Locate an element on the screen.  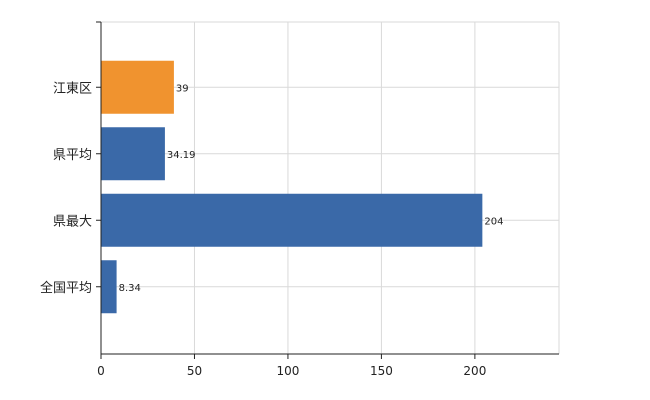
x-tick-label-1: 50 is located at coordinates (194, 371).